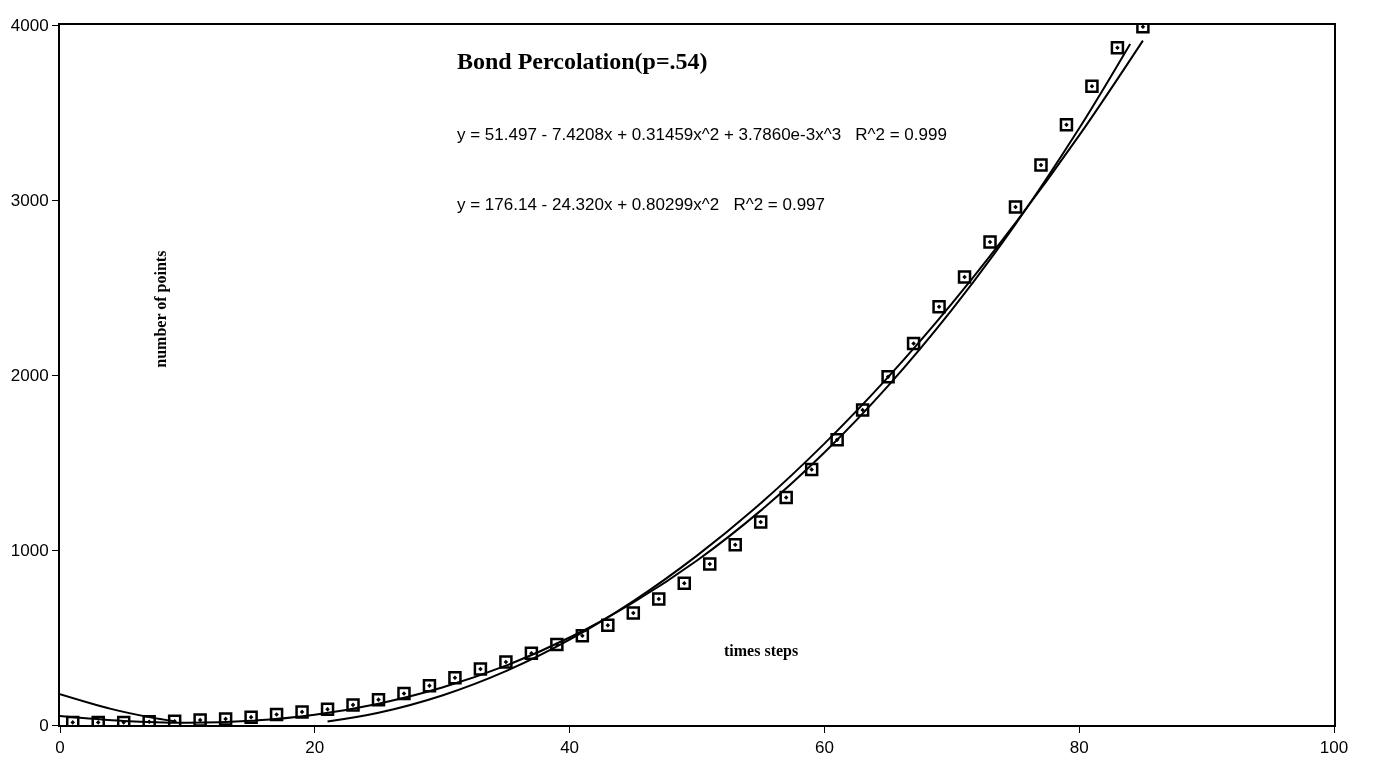 The image size is (1374, 770). Describe the element at coordinates (582, 61) in the screenshot. I see `text: Bond Percolation(p=.54)` at that location.